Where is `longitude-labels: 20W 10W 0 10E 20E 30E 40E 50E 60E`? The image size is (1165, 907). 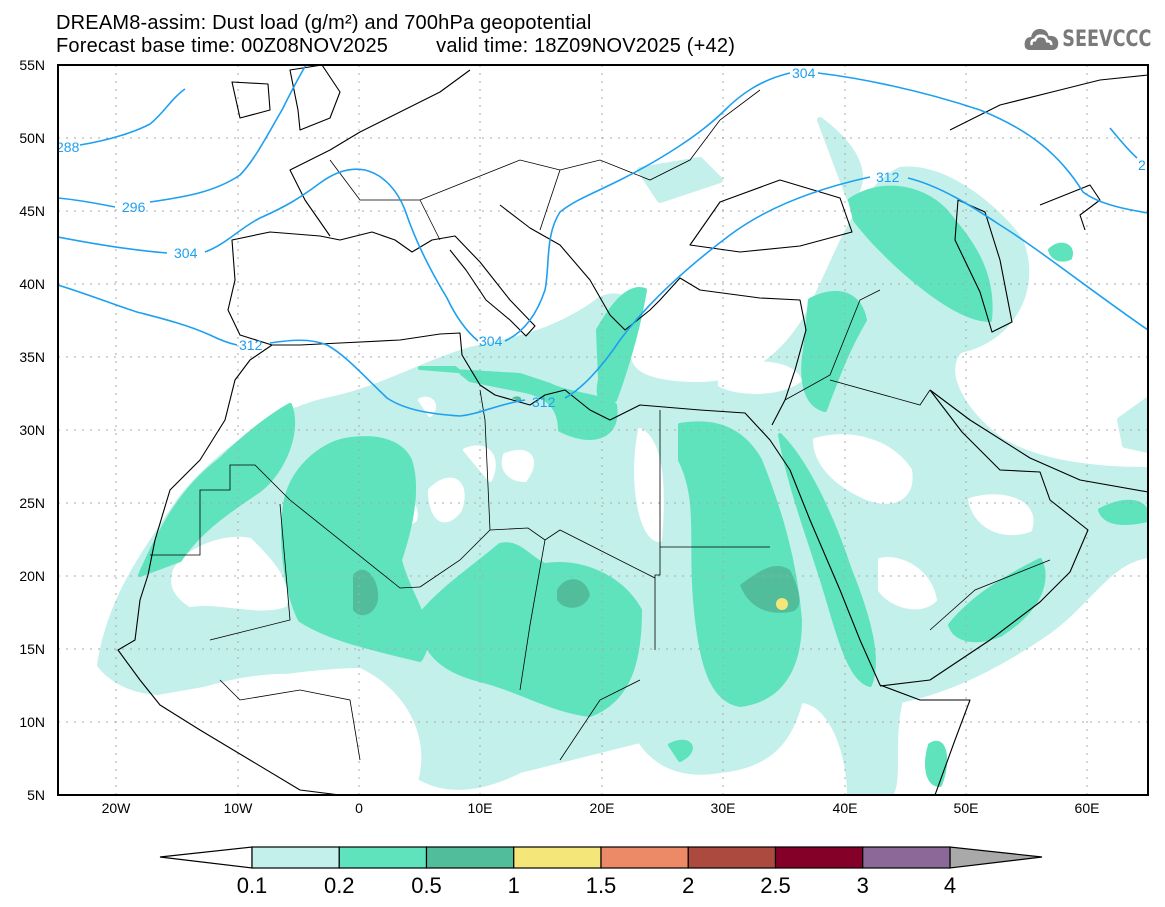 longitude-labels: 20W 10W 0 10E 20E 30E 40E 50E 60E is located at coordinates (601, 808).